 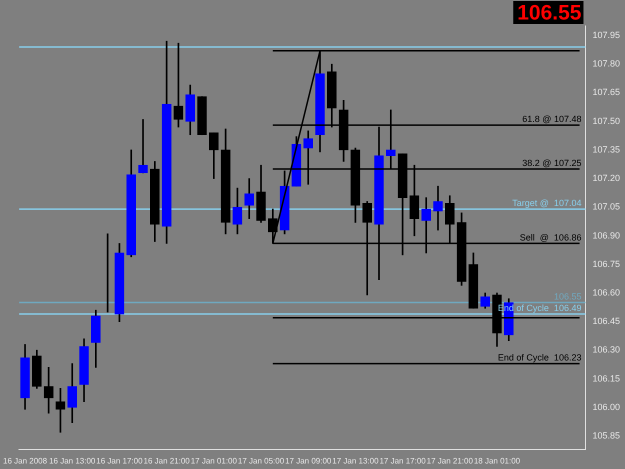 What do you see at coordinates (356, 461) in the screenshot?
I see `x-tick-label: 17 Jan 13:00` at bounding box center [356, 461].